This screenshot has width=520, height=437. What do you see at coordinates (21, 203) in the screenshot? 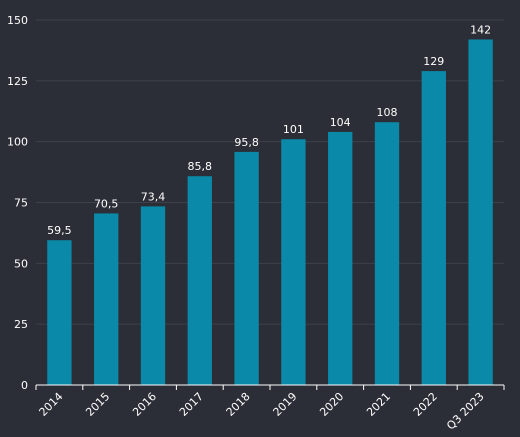
I see `y-tick-label: 75` at bounding box center [21, 203].